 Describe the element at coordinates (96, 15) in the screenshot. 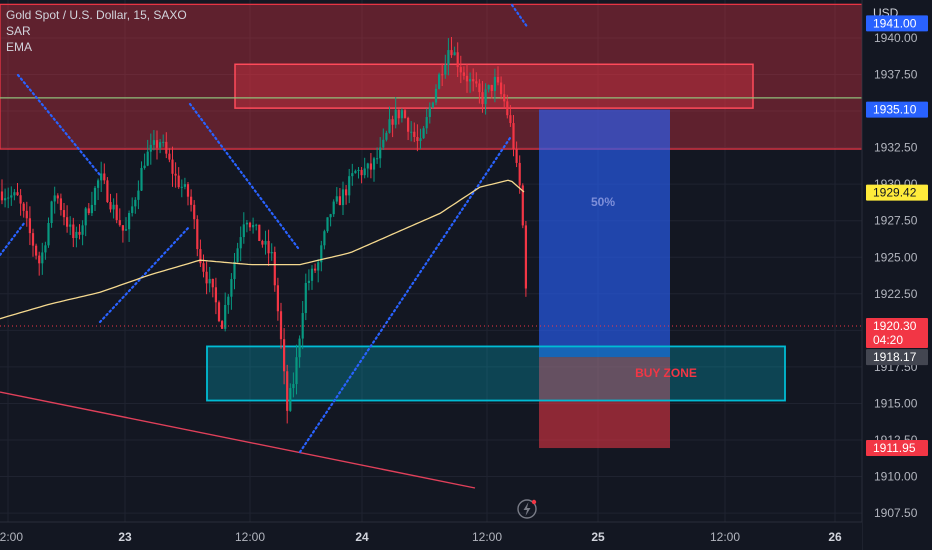

I see `symbol-title: Gold Spot / U.S. Dollar, 15, SAXO` at that location.